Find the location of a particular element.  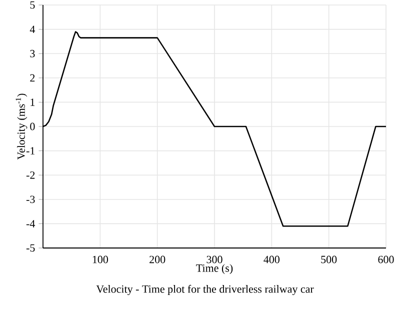

y-tick-label: -3 is located at coordinates (30, 200).